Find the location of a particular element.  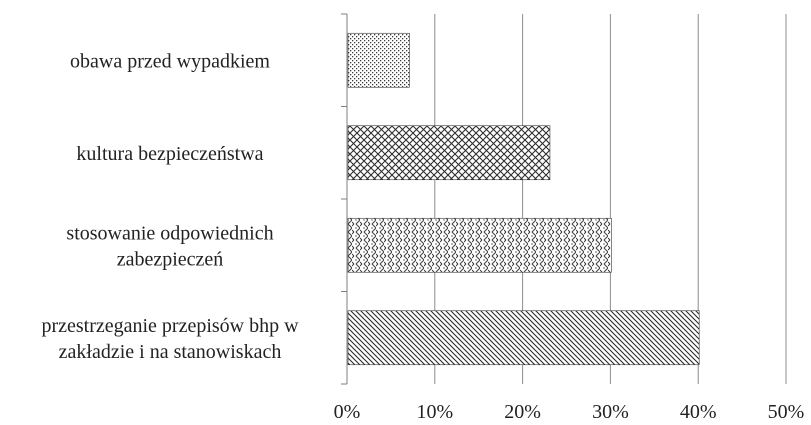

axes is located at coordinates (344, 199).